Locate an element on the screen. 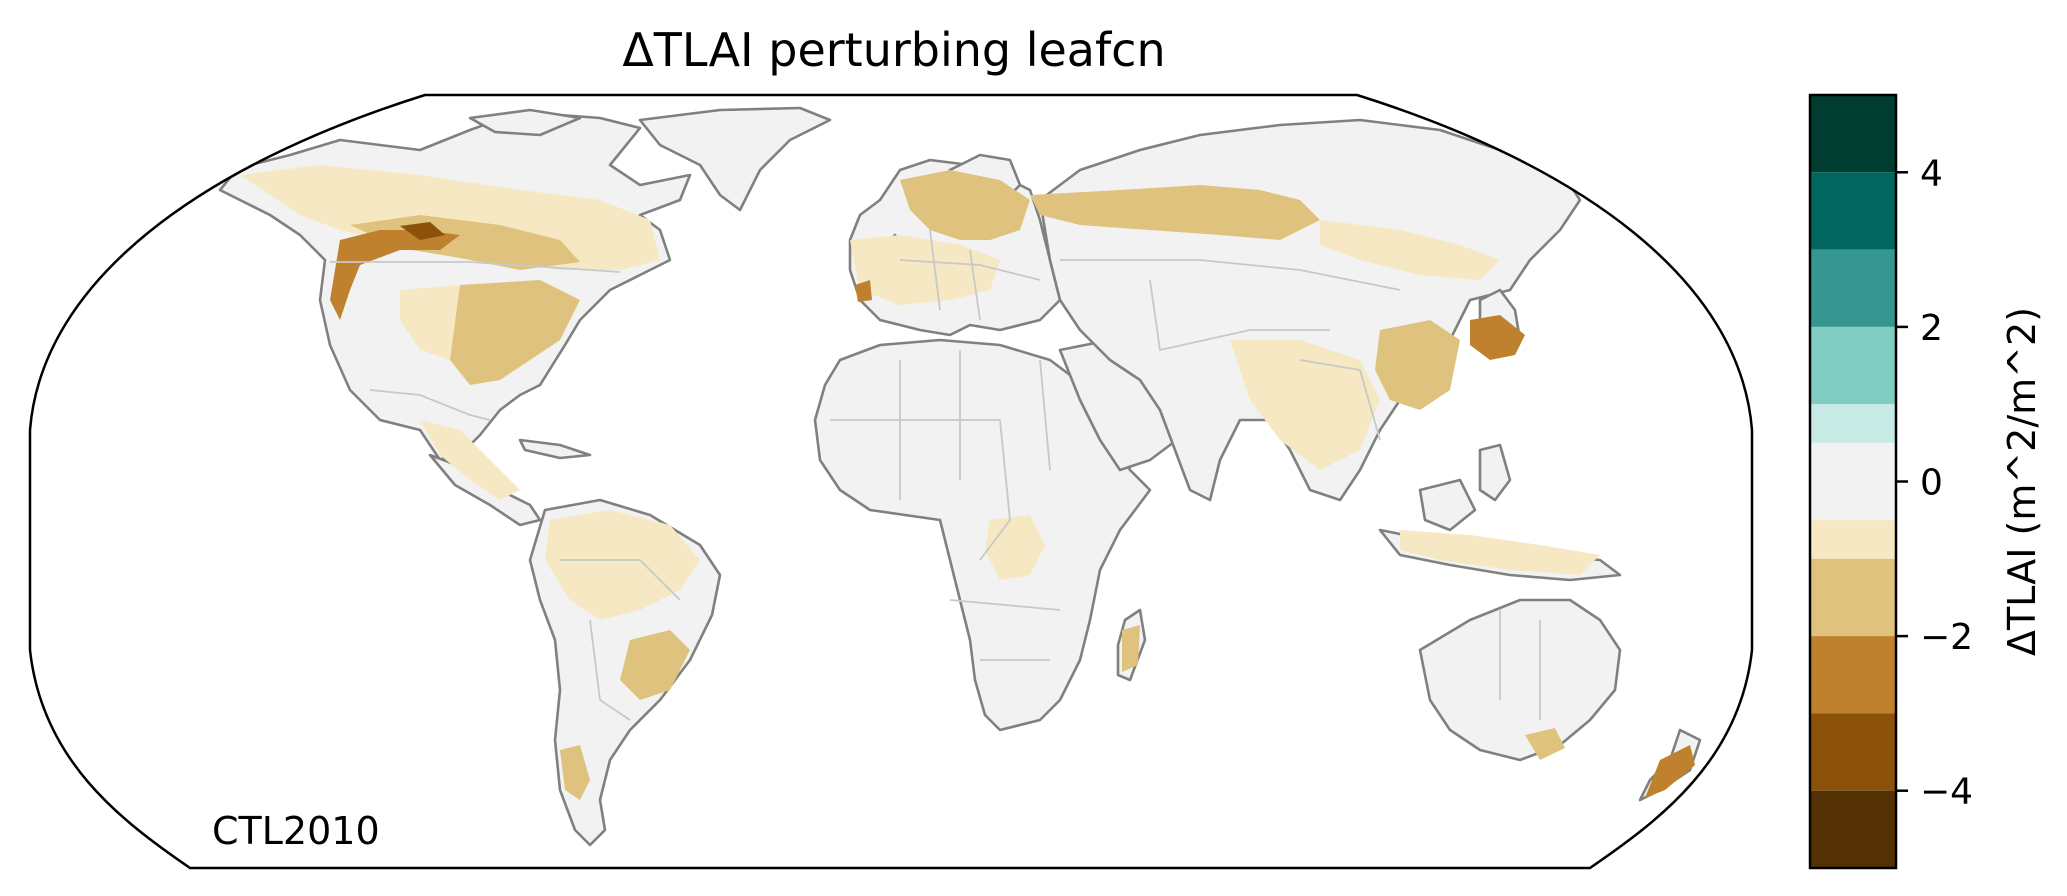 The width and height of the screenshot is (2067, 896). colorbar-tick-label: 0 is located at coordinates (1931, 483).